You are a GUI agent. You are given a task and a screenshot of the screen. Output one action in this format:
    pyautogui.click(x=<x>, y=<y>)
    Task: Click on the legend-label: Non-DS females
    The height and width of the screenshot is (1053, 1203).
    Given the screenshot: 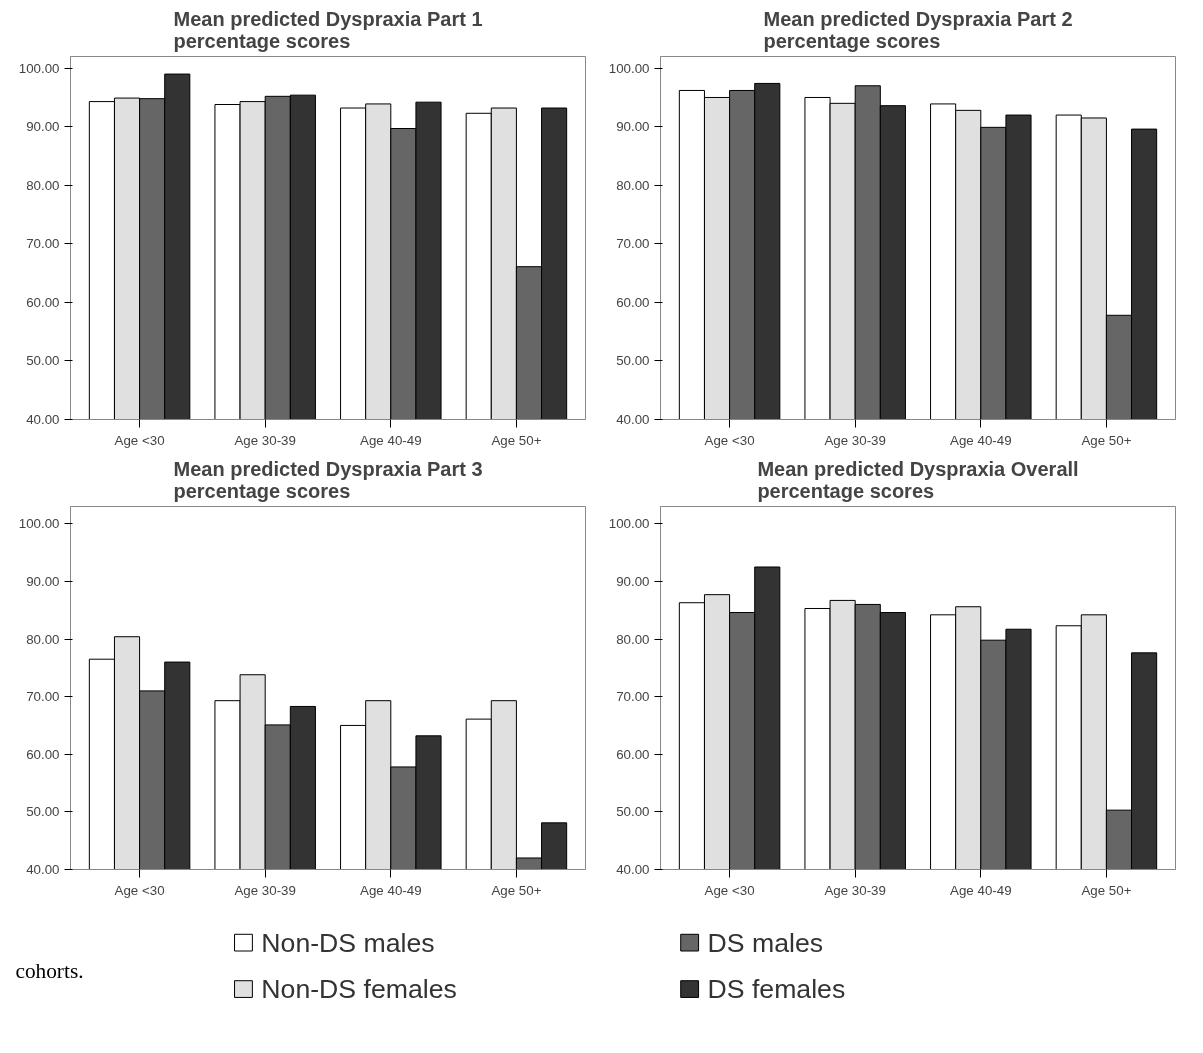 What is the action you would take?
    pyautogui.click(x=359, y=989)
    